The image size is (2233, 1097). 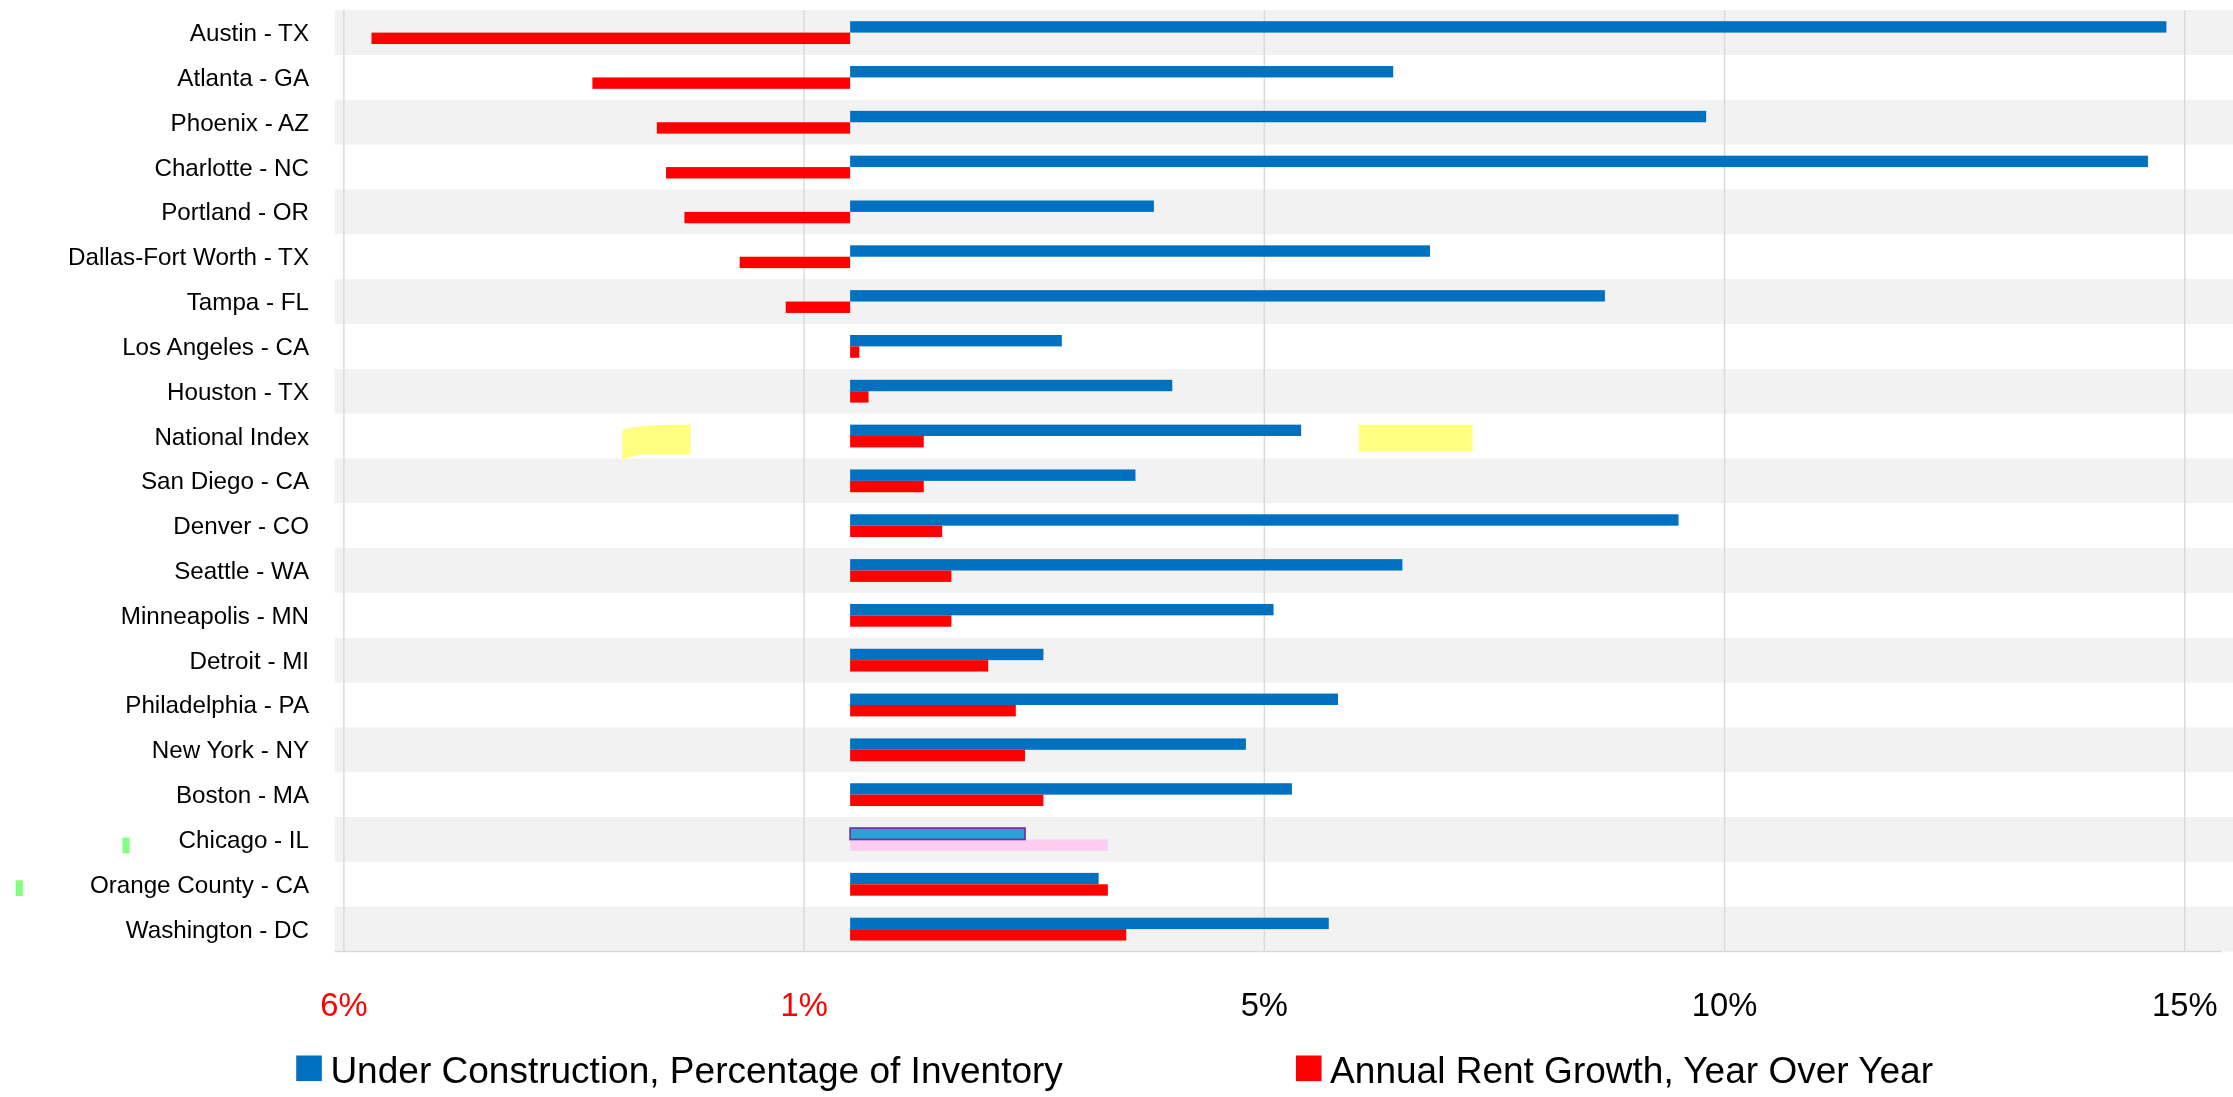 What do you see at coordinates (241, 526) in the screenshot?
I see `y-tick-label: Denver - CO` at bounding box center [241, 526].